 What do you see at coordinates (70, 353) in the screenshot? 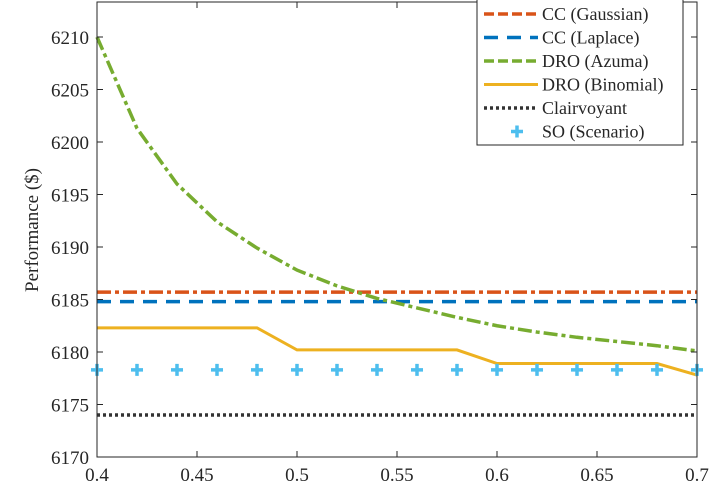
I see `y-tick-label: 6180` at bounding box center [70, 353].